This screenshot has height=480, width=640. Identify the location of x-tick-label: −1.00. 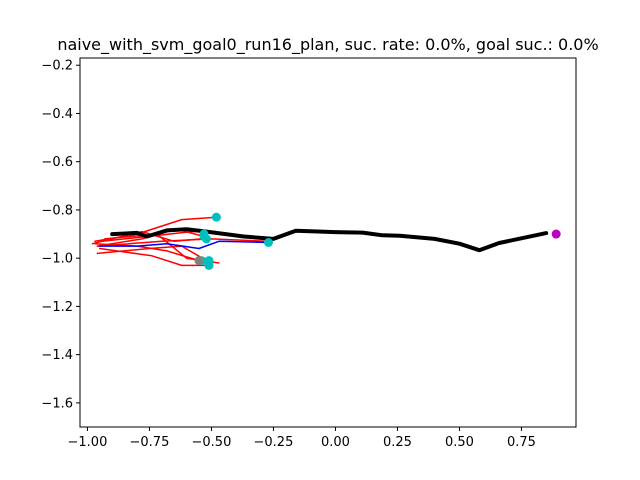
(88, 442).